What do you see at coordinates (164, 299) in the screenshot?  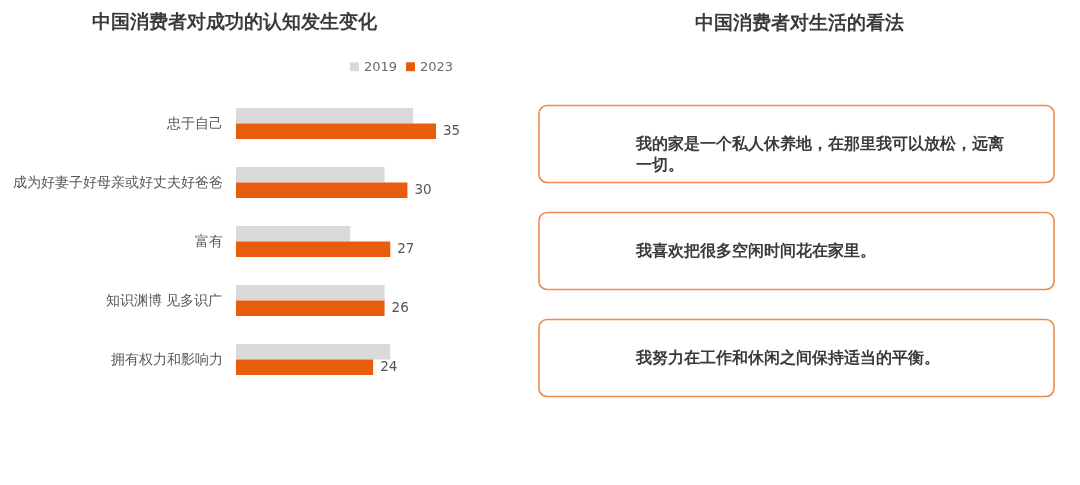 I see `y-tick-label: 知识渊博 见多识广` at bounding box center [164, 299].